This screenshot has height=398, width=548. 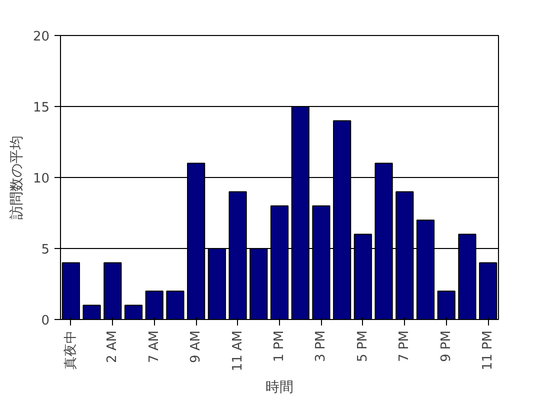 I want to click on x-tick-label: 11 PM, so click(x=488, y=350).